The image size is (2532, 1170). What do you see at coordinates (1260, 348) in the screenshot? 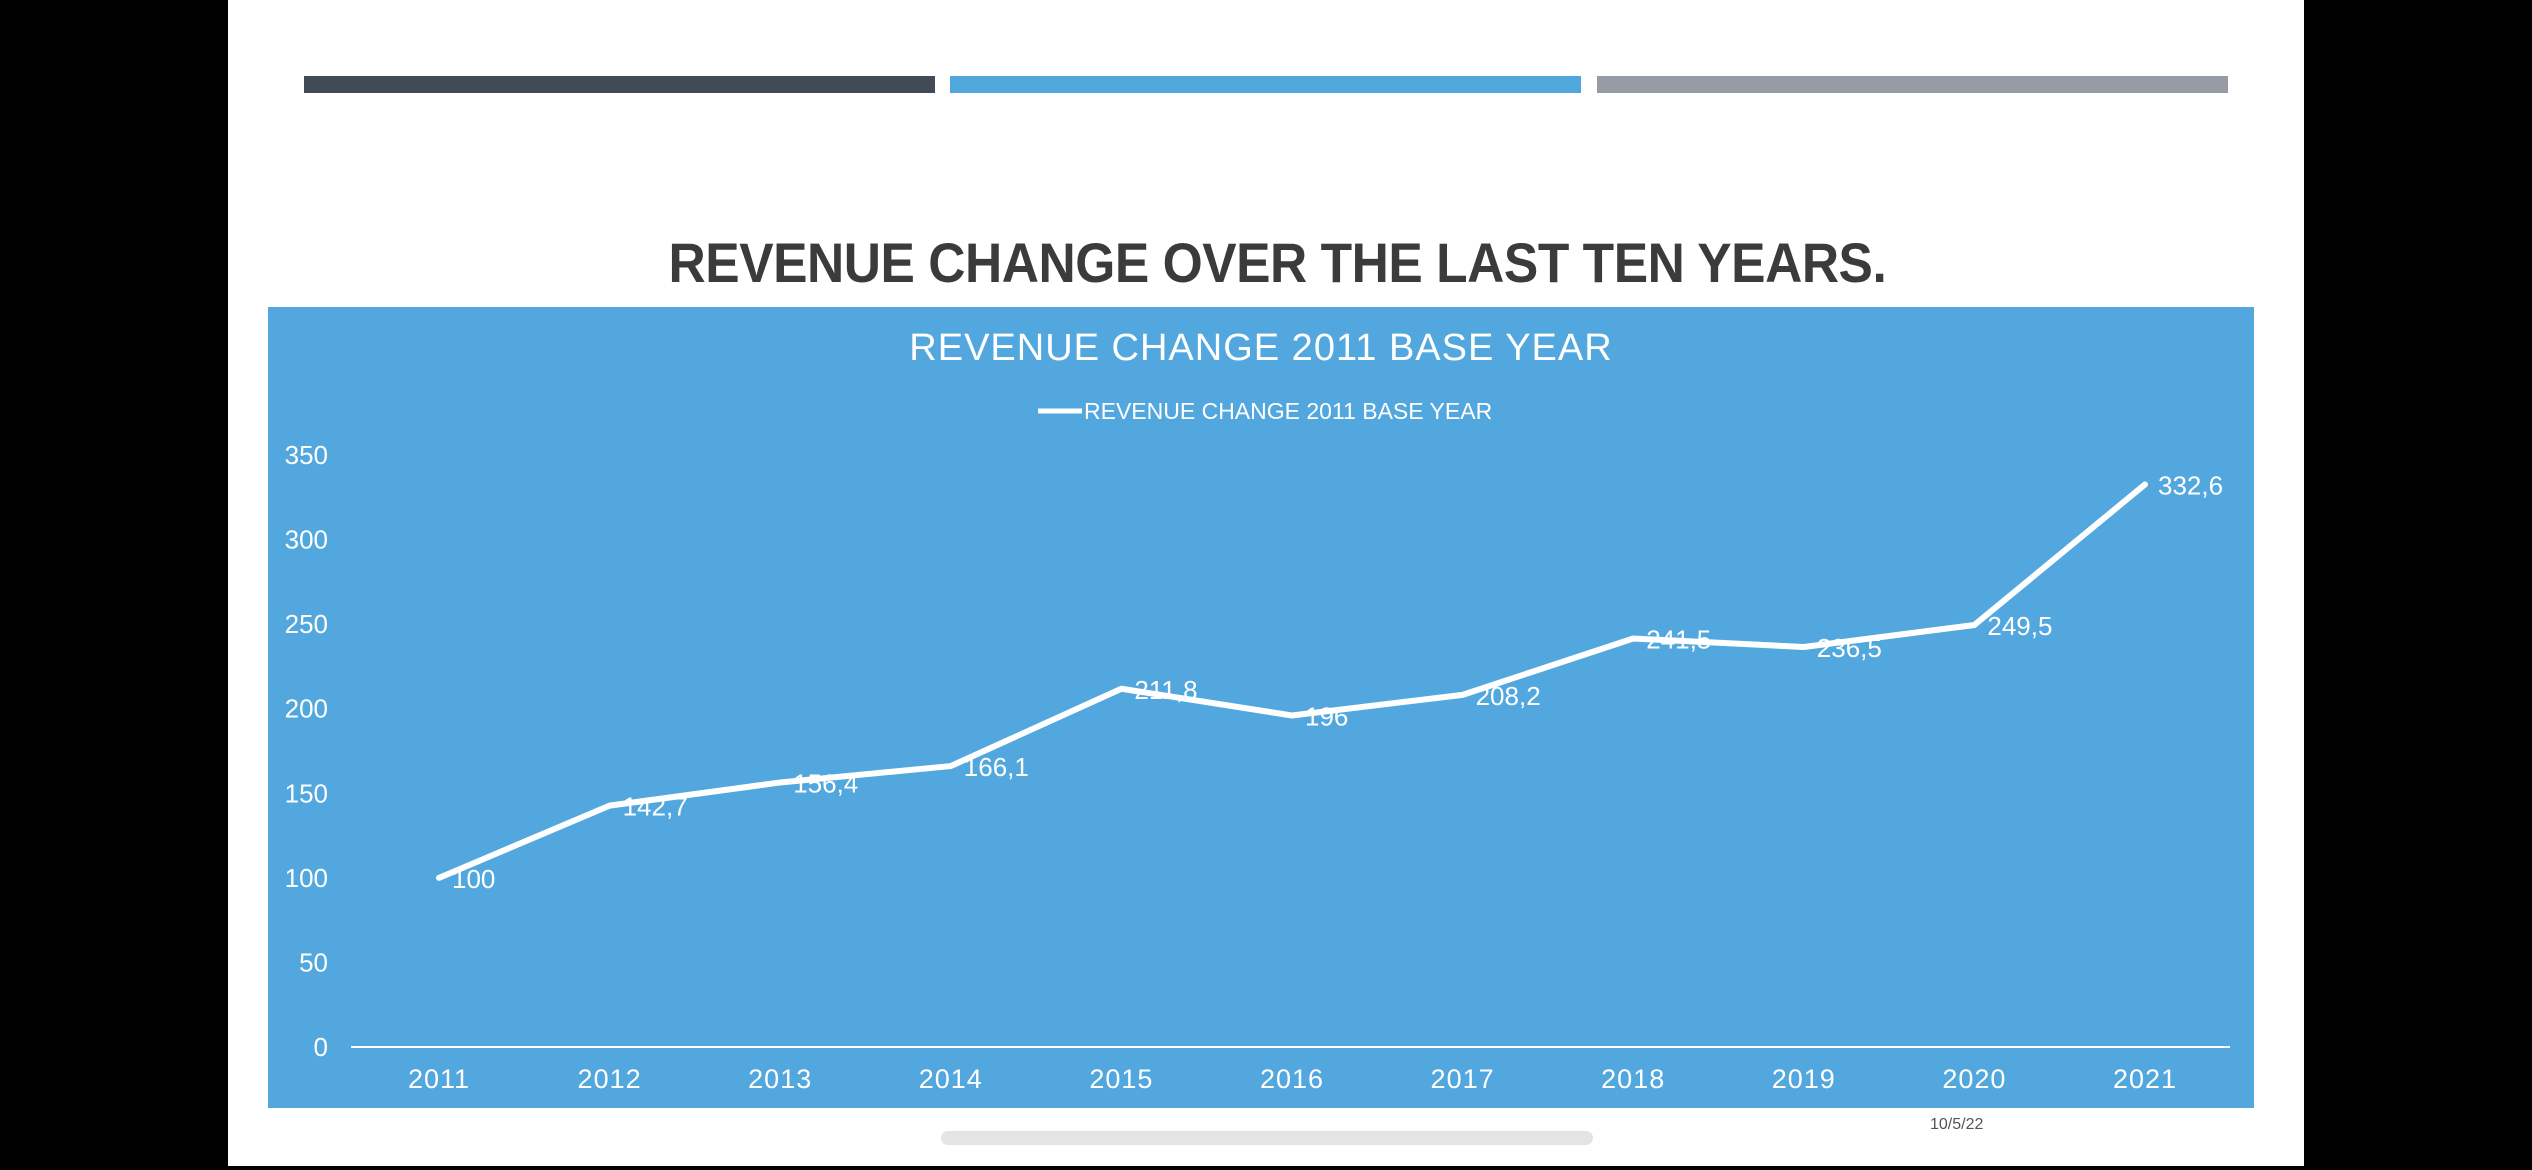
I see `chart-title: REVENUE CHANGE 2011 BASE YEAR` at bounding box center [1260, 348].